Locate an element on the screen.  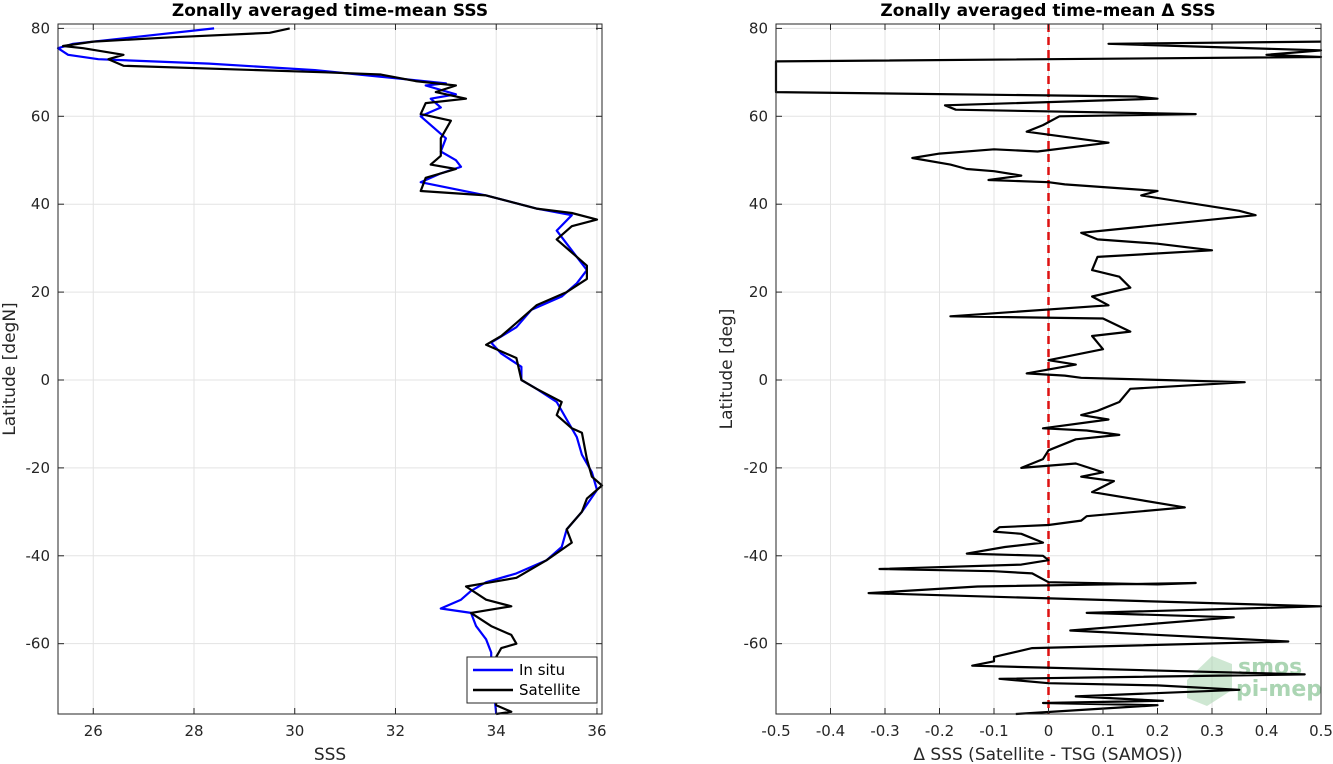
left-x-axis-label: SSS is located at coordinates (330, 754).